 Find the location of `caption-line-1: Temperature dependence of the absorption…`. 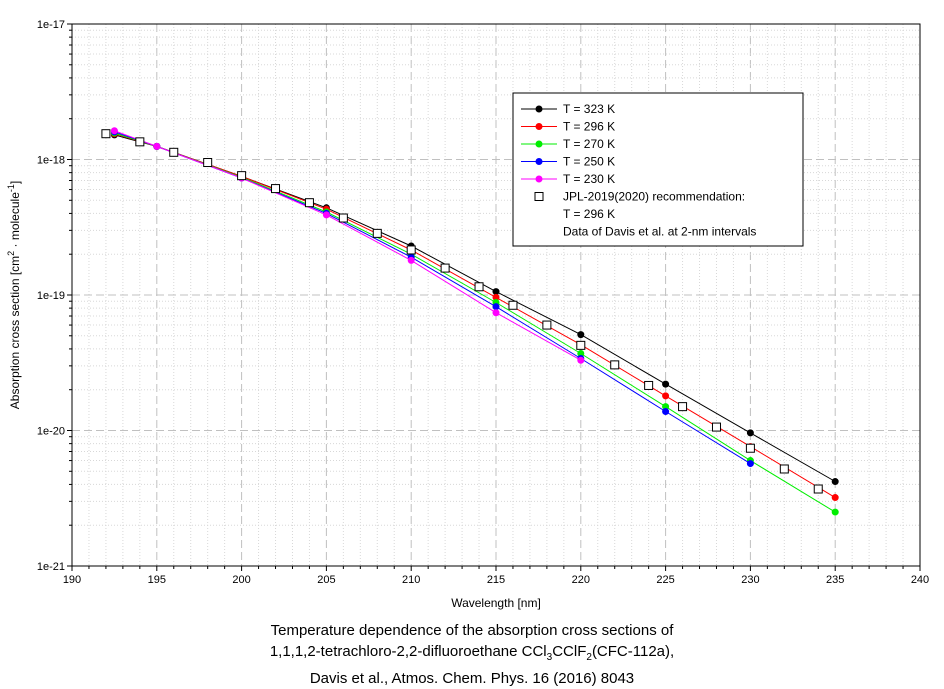

caption-line-1: Temperature dependence of the absorption… is located at coordinates (472, 630).